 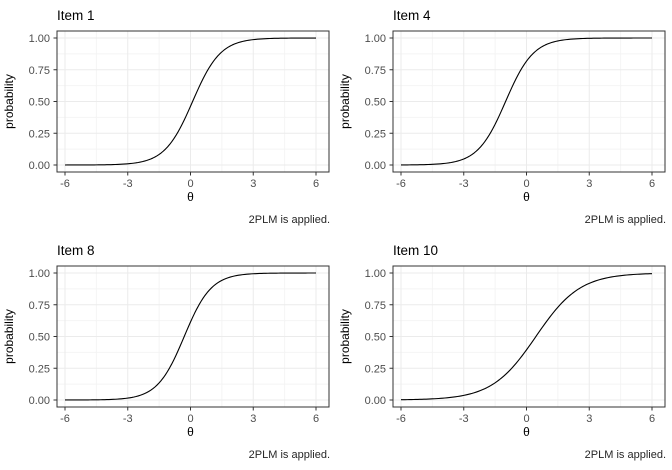 What do you see at coordinates (76, 250) in the screenshot?
I see `panel-title: Item 8` at bounding box center [76, 250].